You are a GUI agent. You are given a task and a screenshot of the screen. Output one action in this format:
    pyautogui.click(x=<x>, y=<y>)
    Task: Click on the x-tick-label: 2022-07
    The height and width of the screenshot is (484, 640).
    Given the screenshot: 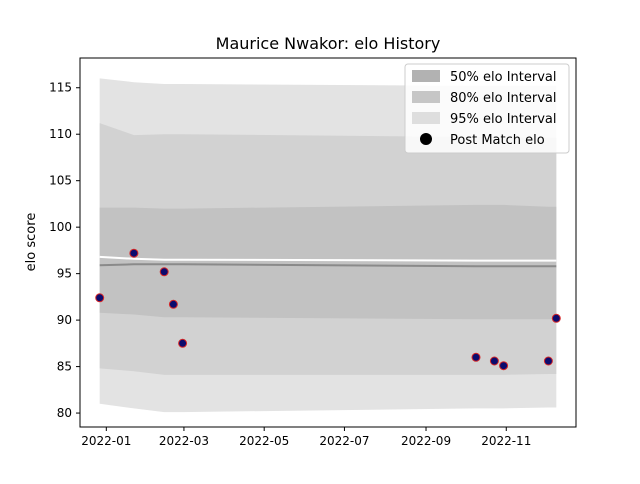 What is the action you would take?
    pyautogui.click(x=344, y=441)
    